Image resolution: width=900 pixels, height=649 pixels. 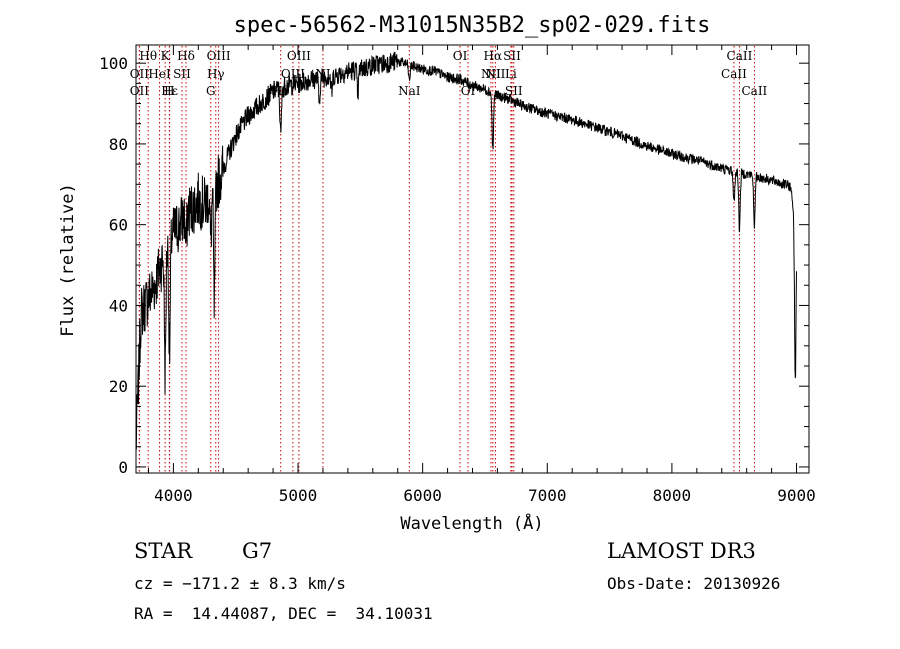 I want to click on x-tick-label: 8000, so click(x=672, y=495).